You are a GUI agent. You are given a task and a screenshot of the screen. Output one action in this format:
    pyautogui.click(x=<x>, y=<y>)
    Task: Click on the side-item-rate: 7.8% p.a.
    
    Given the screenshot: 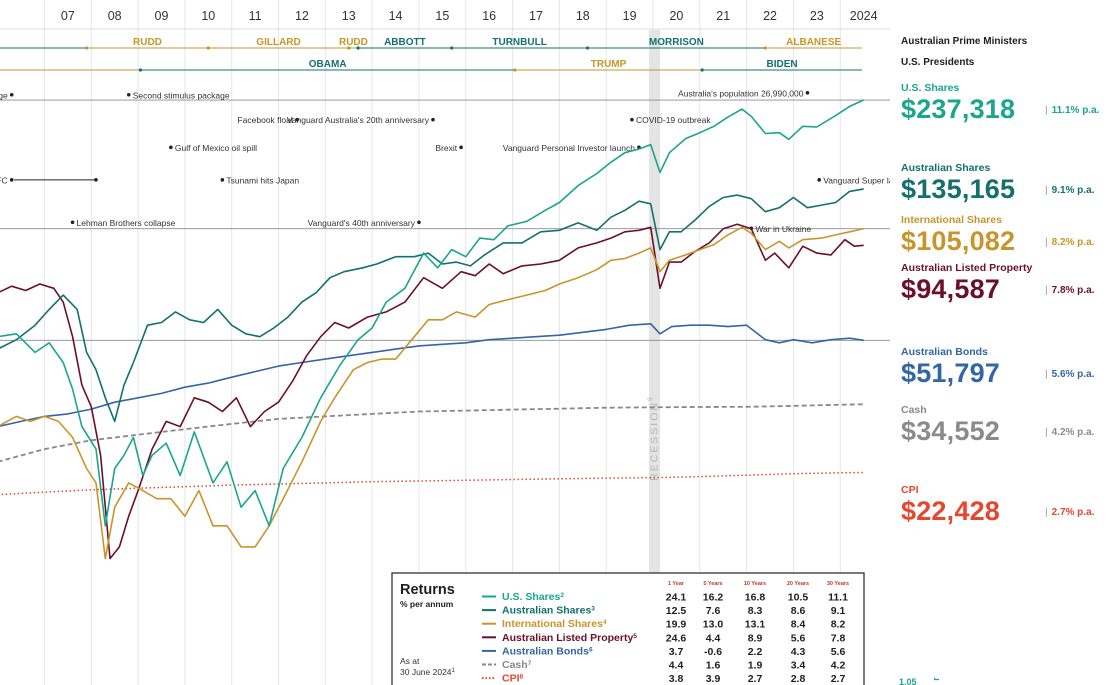 What is the action you would take?
    pyautogui.click(x=1070, y=290)
    